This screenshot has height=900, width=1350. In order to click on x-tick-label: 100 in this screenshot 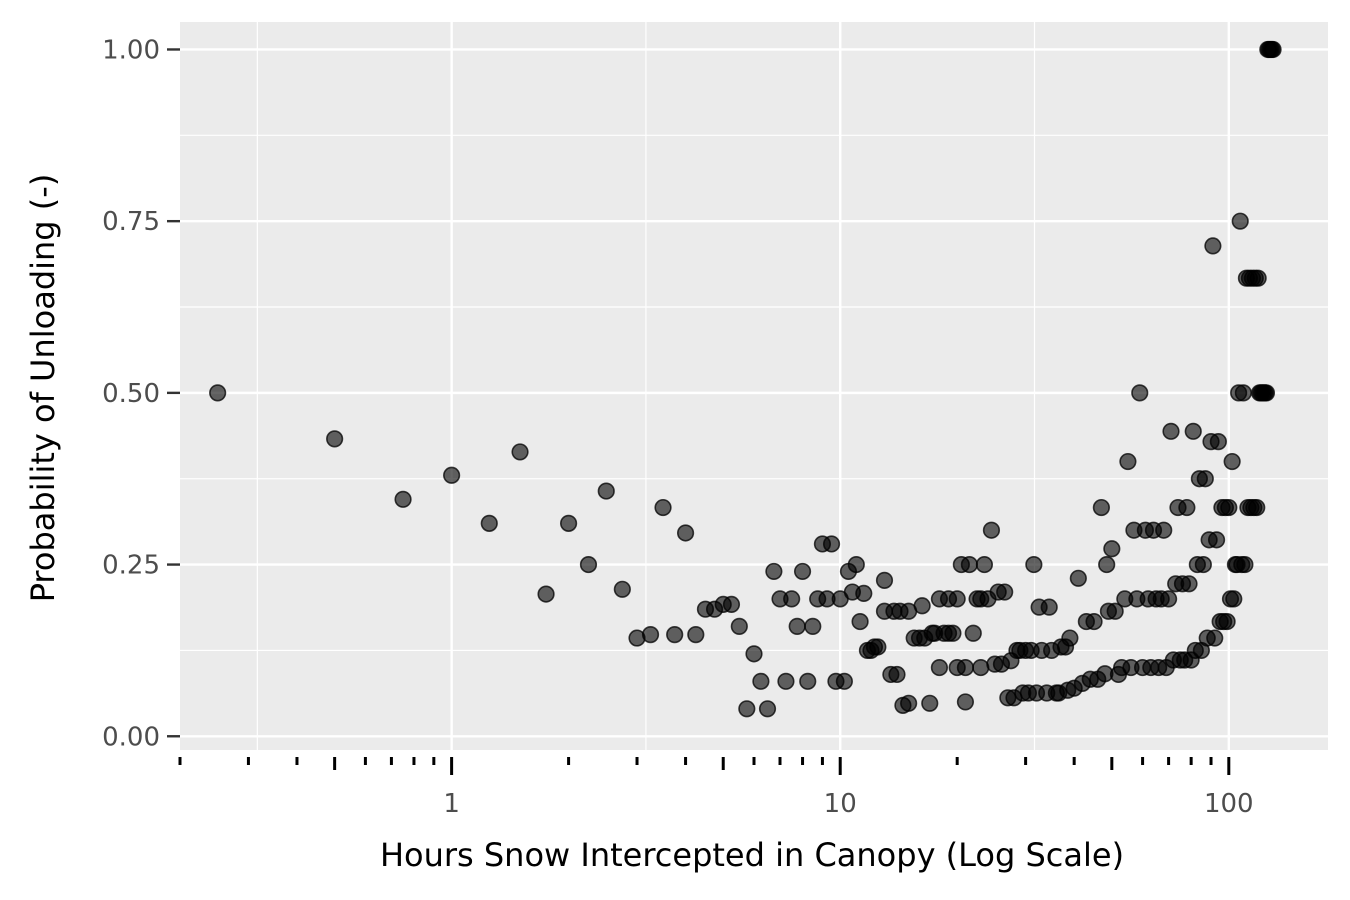, I will do `click(1229, 804)`.